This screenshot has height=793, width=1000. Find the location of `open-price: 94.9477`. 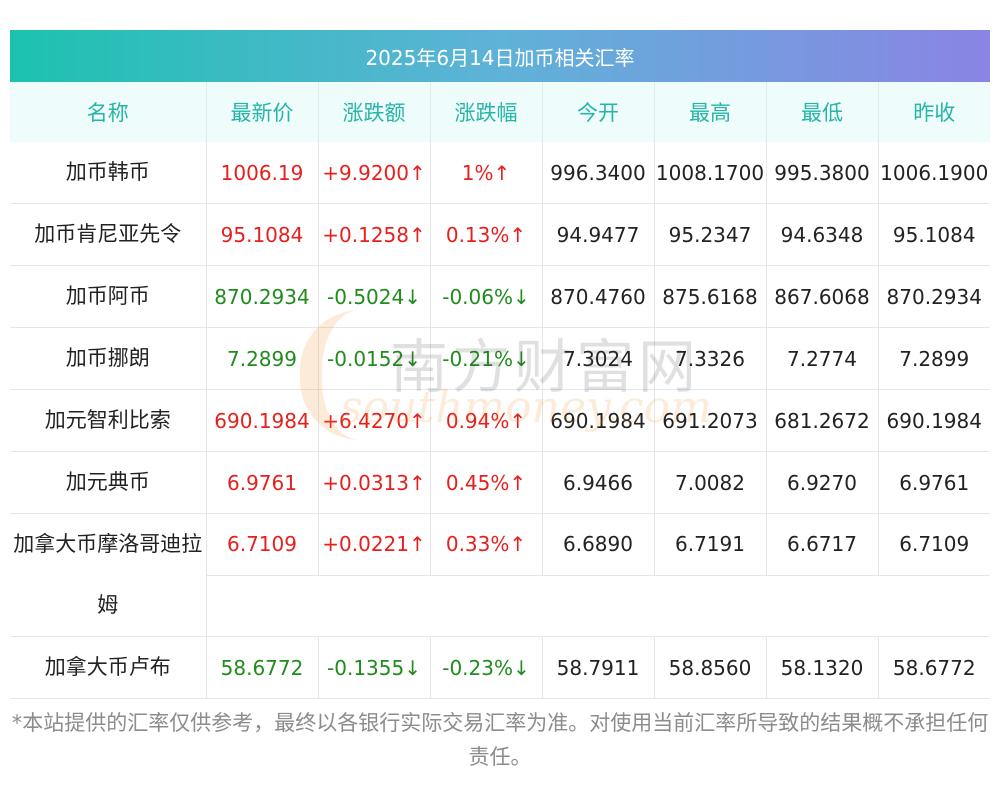

open-price: 94.9477 is located at coordinates (598, 234).